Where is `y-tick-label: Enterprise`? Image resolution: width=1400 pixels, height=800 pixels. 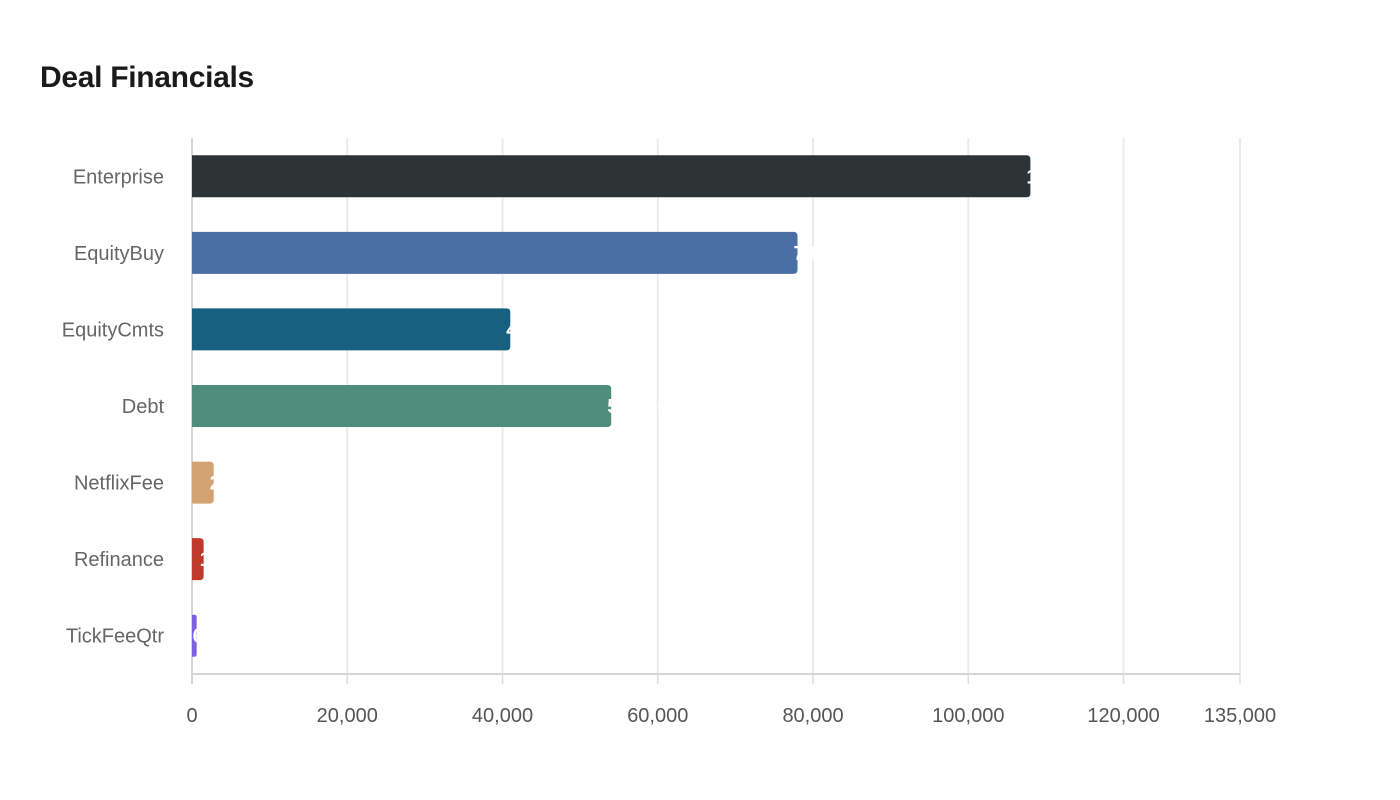
y-tick-label: Enterprise is located at coordinates (118, 177).